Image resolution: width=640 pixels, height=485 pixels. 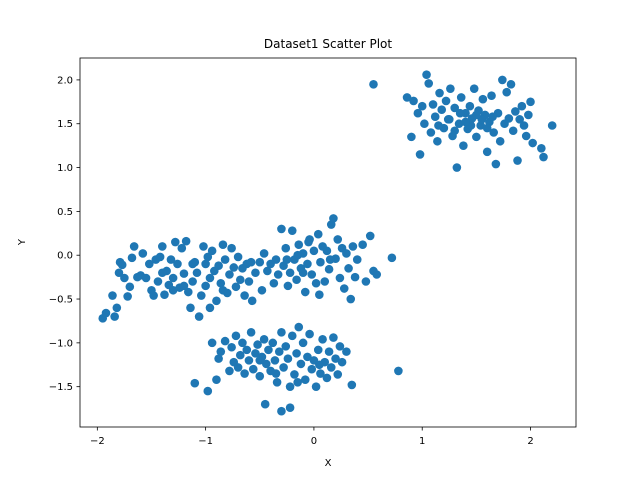 What do you see at coordinates (312, 437) in the screenshot?
I see `x-axis-ticks: −2 −1 0 1 2` at bounding box center [312, 437].